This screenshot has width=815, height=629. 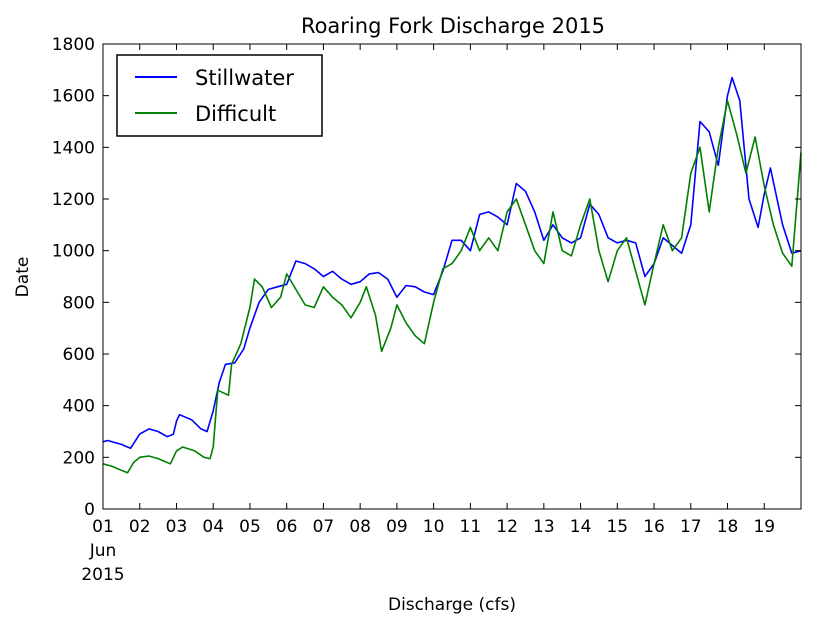 What do you see at coordinates (452, 605) in the screenshot?
I see `x-axis-title: Discharge (cfs)` at bounding box center [452, 605].